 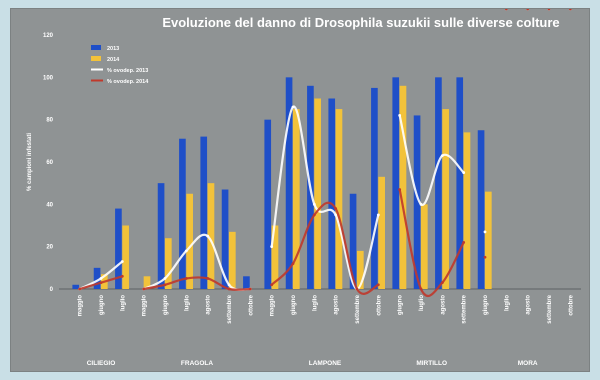 What do you see at coordinates (30, 162) in the screenshot?
I see `y-axis-label: % campioni infestati` at bounding box center [30, 162].